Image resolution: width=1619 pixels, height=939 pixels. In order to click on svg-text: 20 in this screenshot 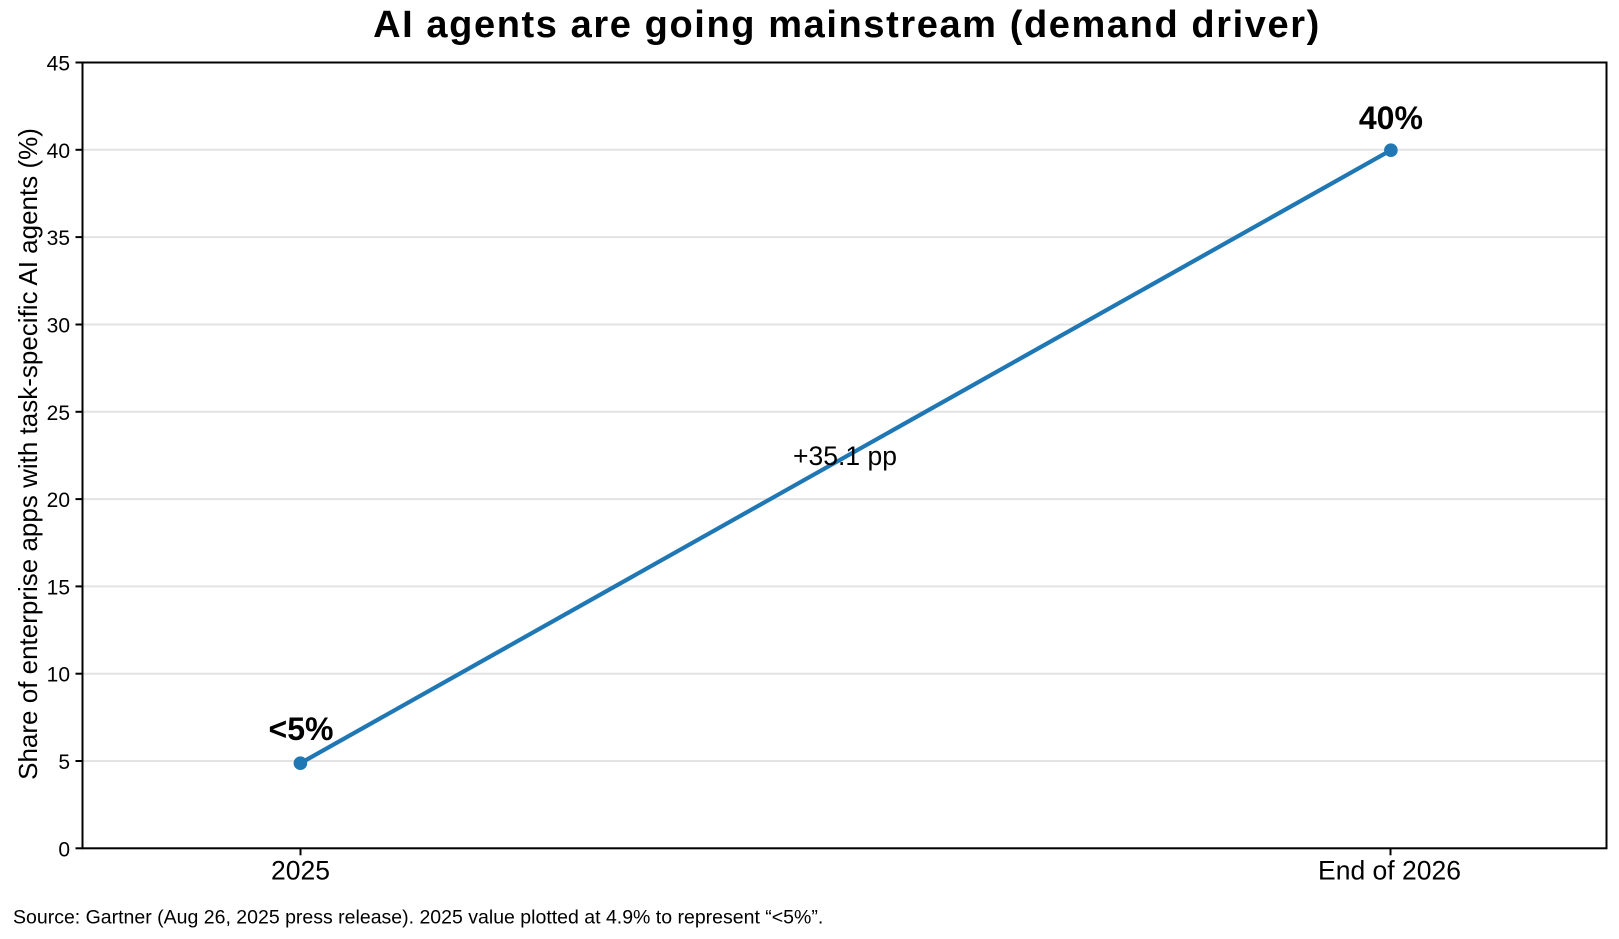, I will do `click(58, 500)`.